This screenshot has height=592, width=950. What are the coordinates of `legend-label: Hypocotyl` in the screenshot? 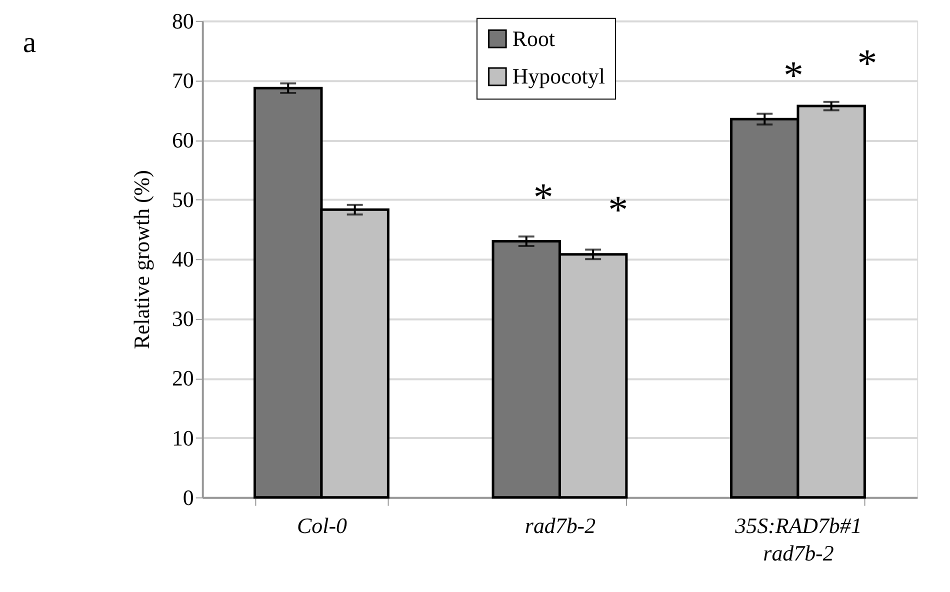 It's located at (558, 76).